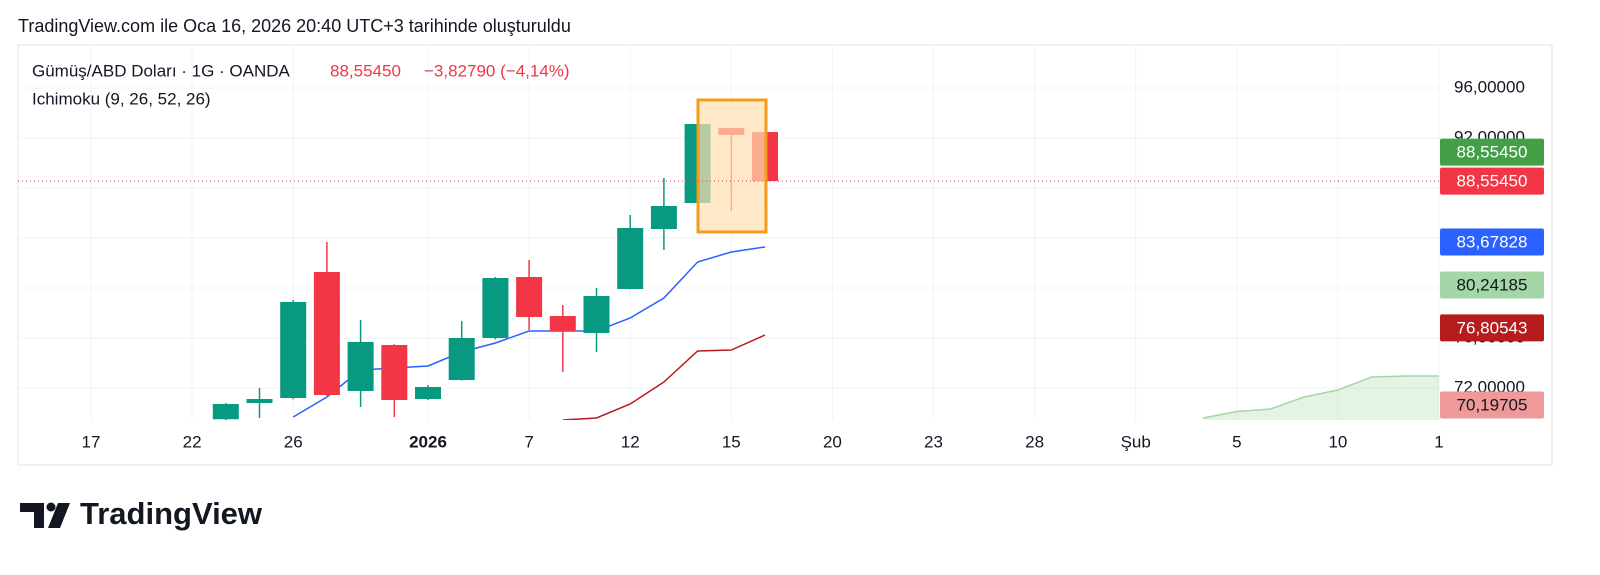 The height and width of the screenshot is (575, 1600). Describe the element at coordinates (1438, 441) in the screenshot. I see `x-tick-label: 1` at that location.